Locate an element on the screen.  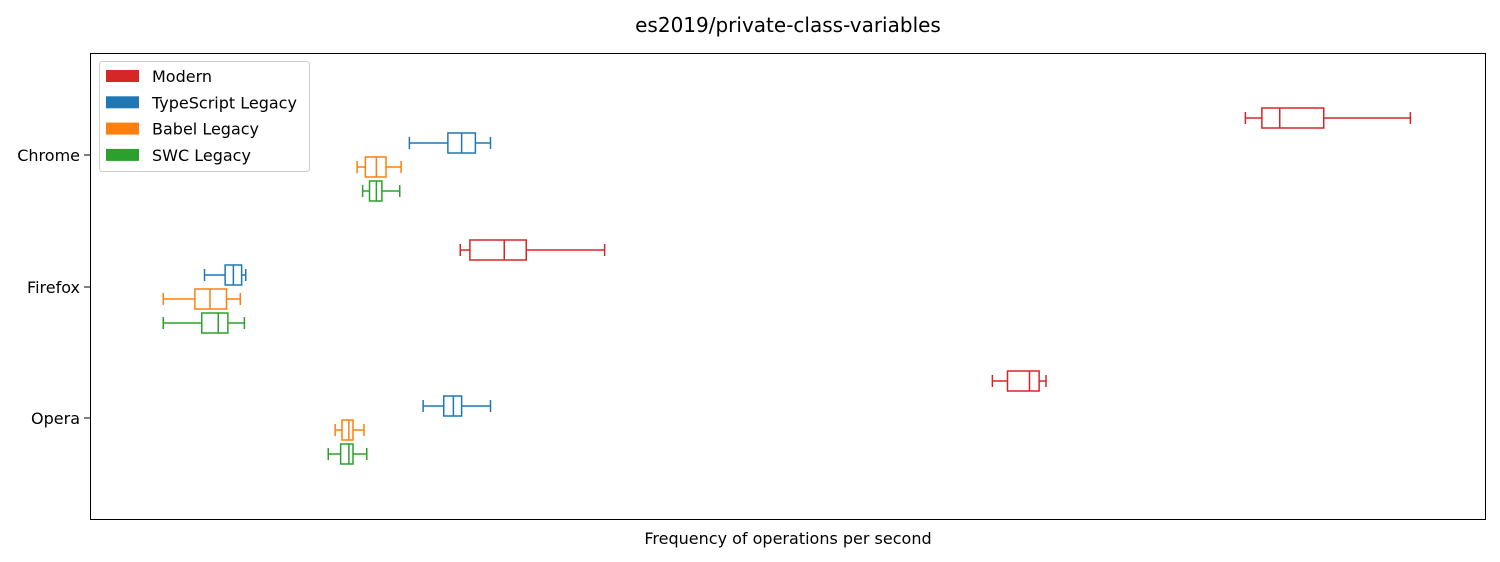
boxplot-modern-chrome is located at coordinates (1328, 118).